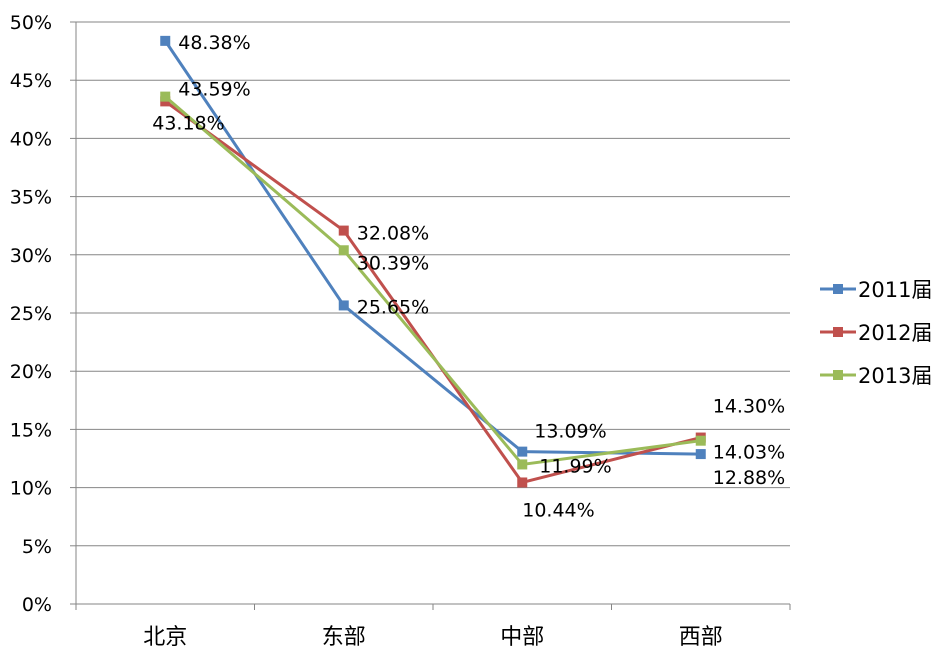  I want to click on data-label: 10.44%, so click(558, 510).